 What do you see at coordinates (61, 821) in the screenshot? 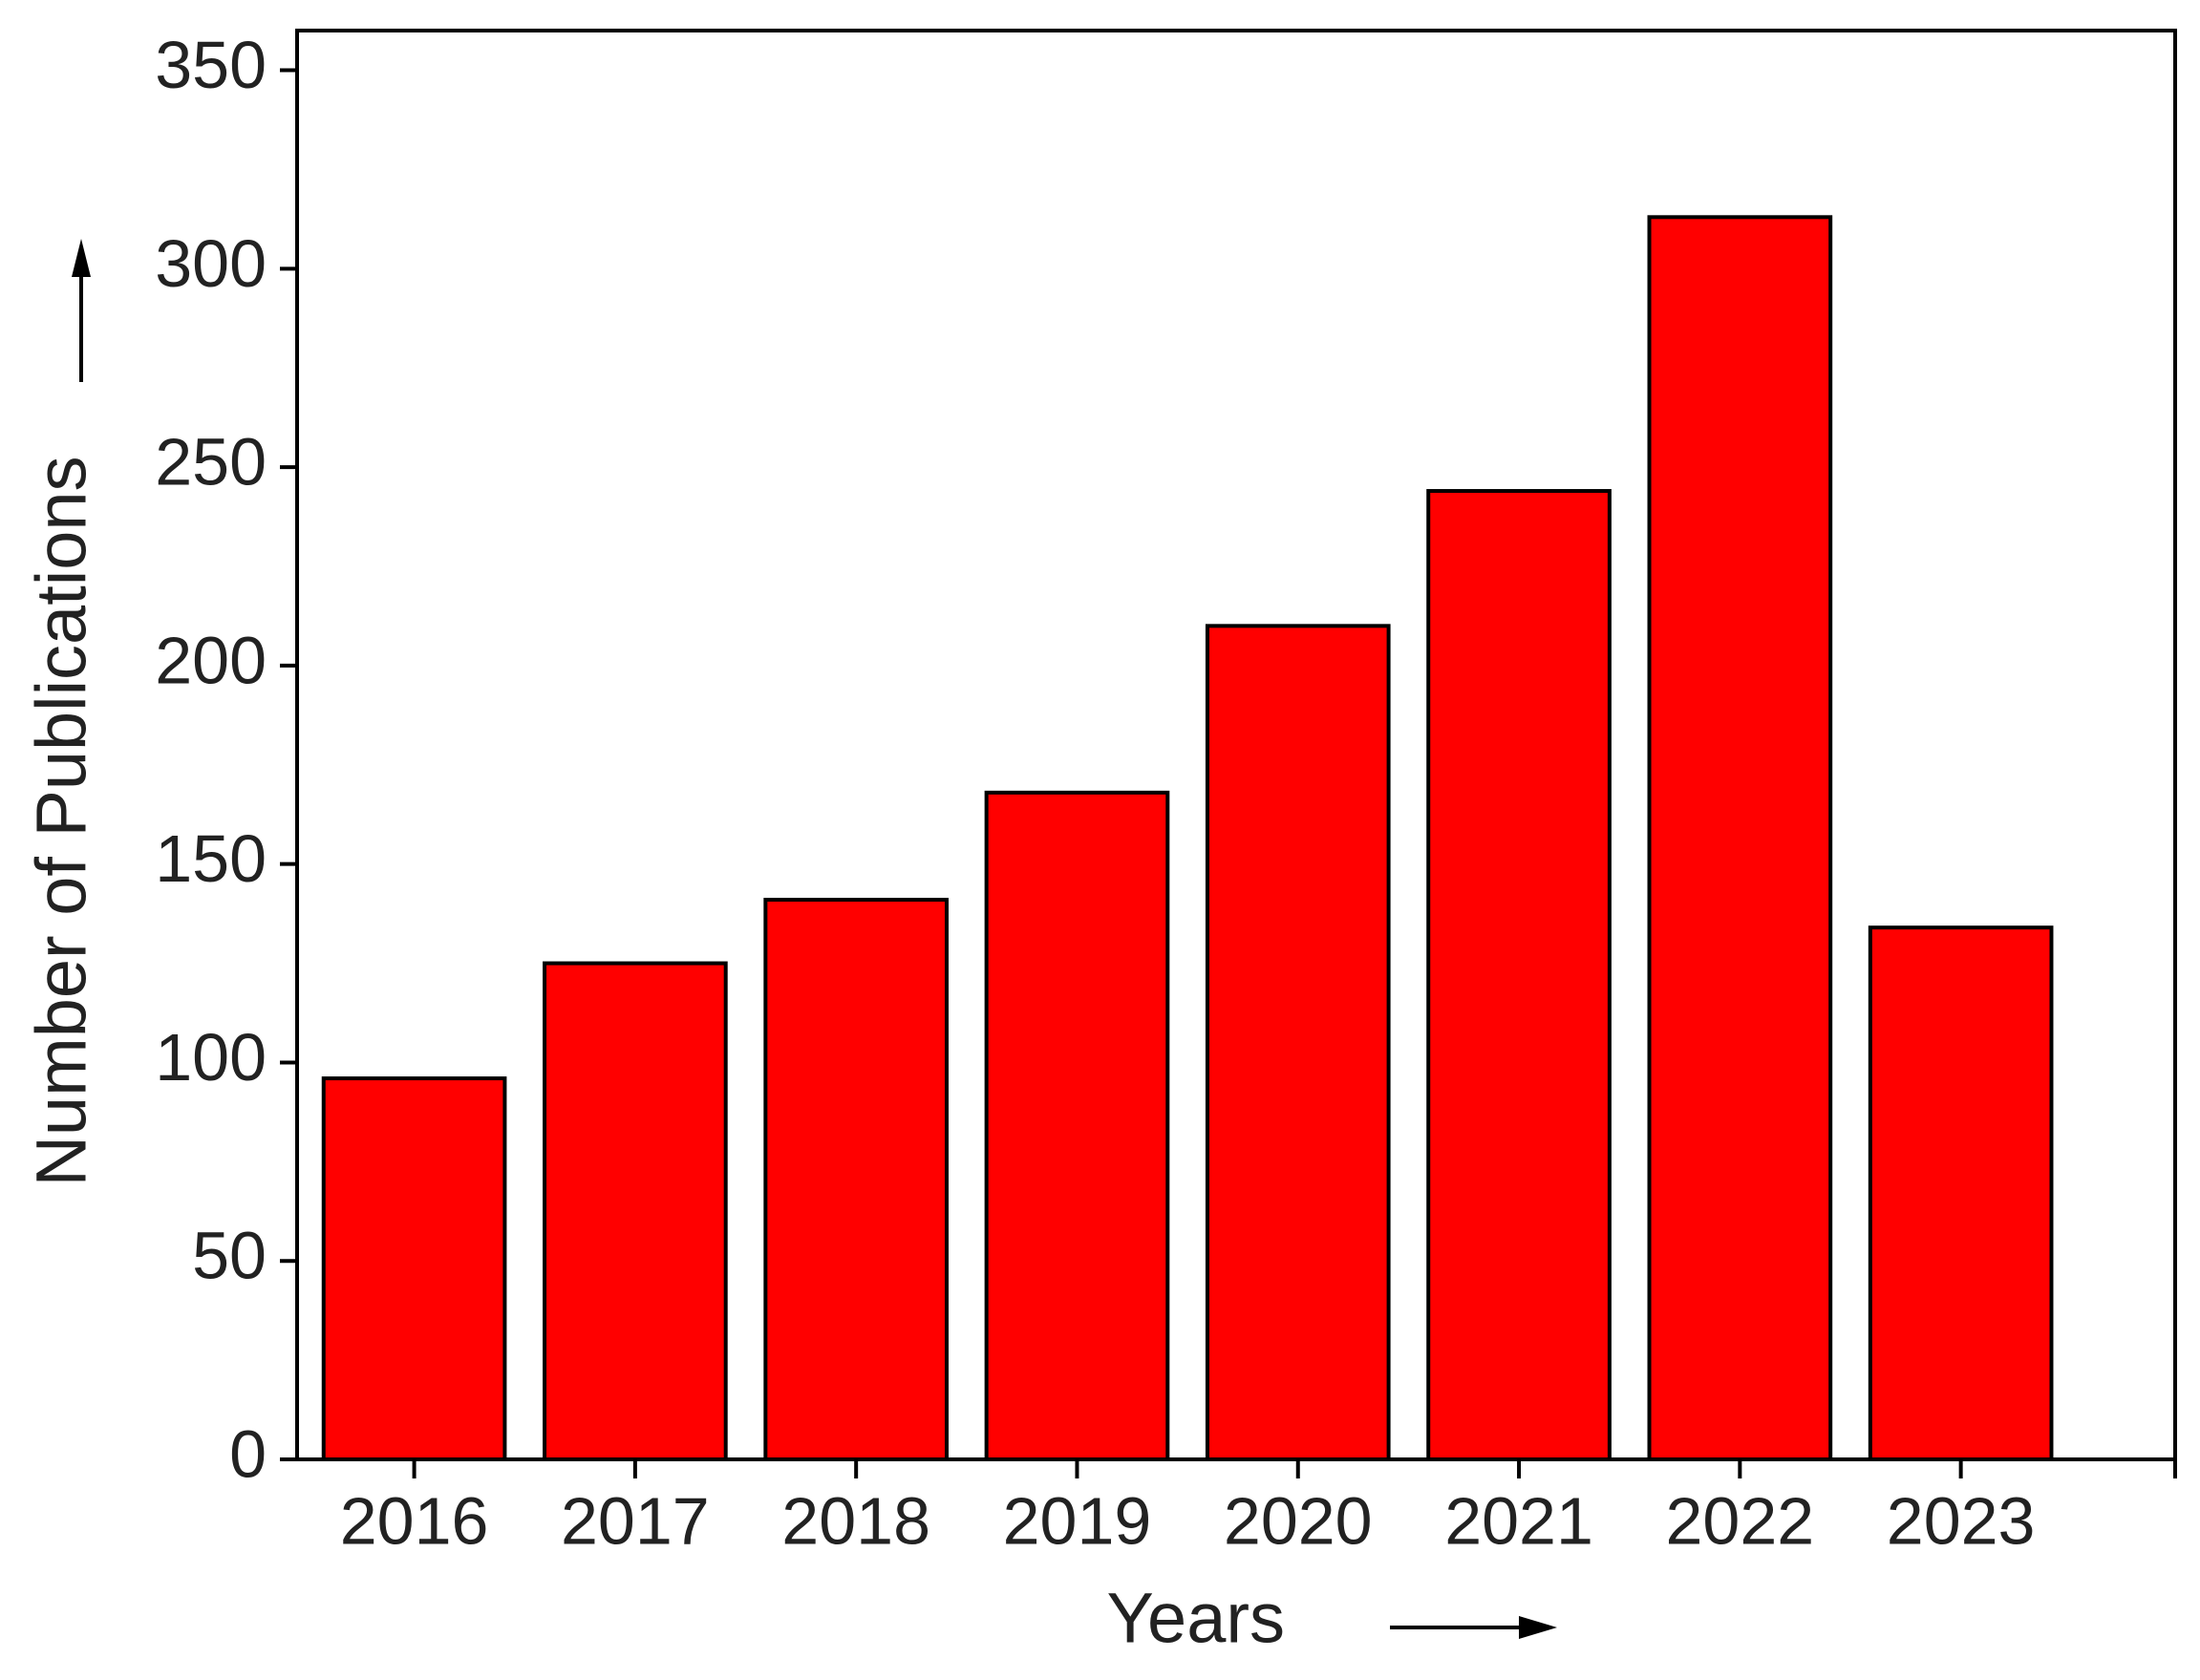
I see `y-axis-title: Number of Publications` at bounding box center [61, 821].